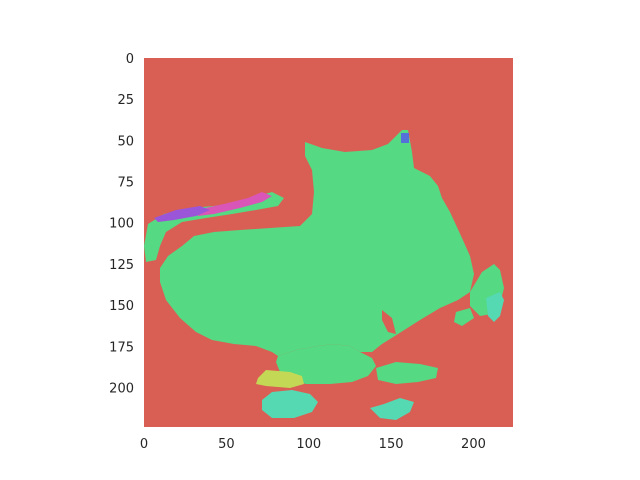 The width and height of the screenshot is (640, 480). Describe the element at coordinates (495, 307) in the screenshot. I see `teal-patch-right` at that location.